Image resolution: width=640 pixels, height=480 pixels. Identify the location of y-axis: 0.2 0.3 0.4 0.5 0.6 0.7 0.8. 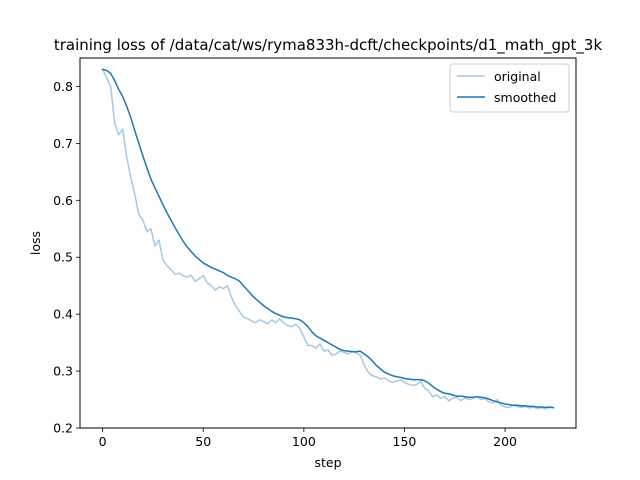
(66, 257).